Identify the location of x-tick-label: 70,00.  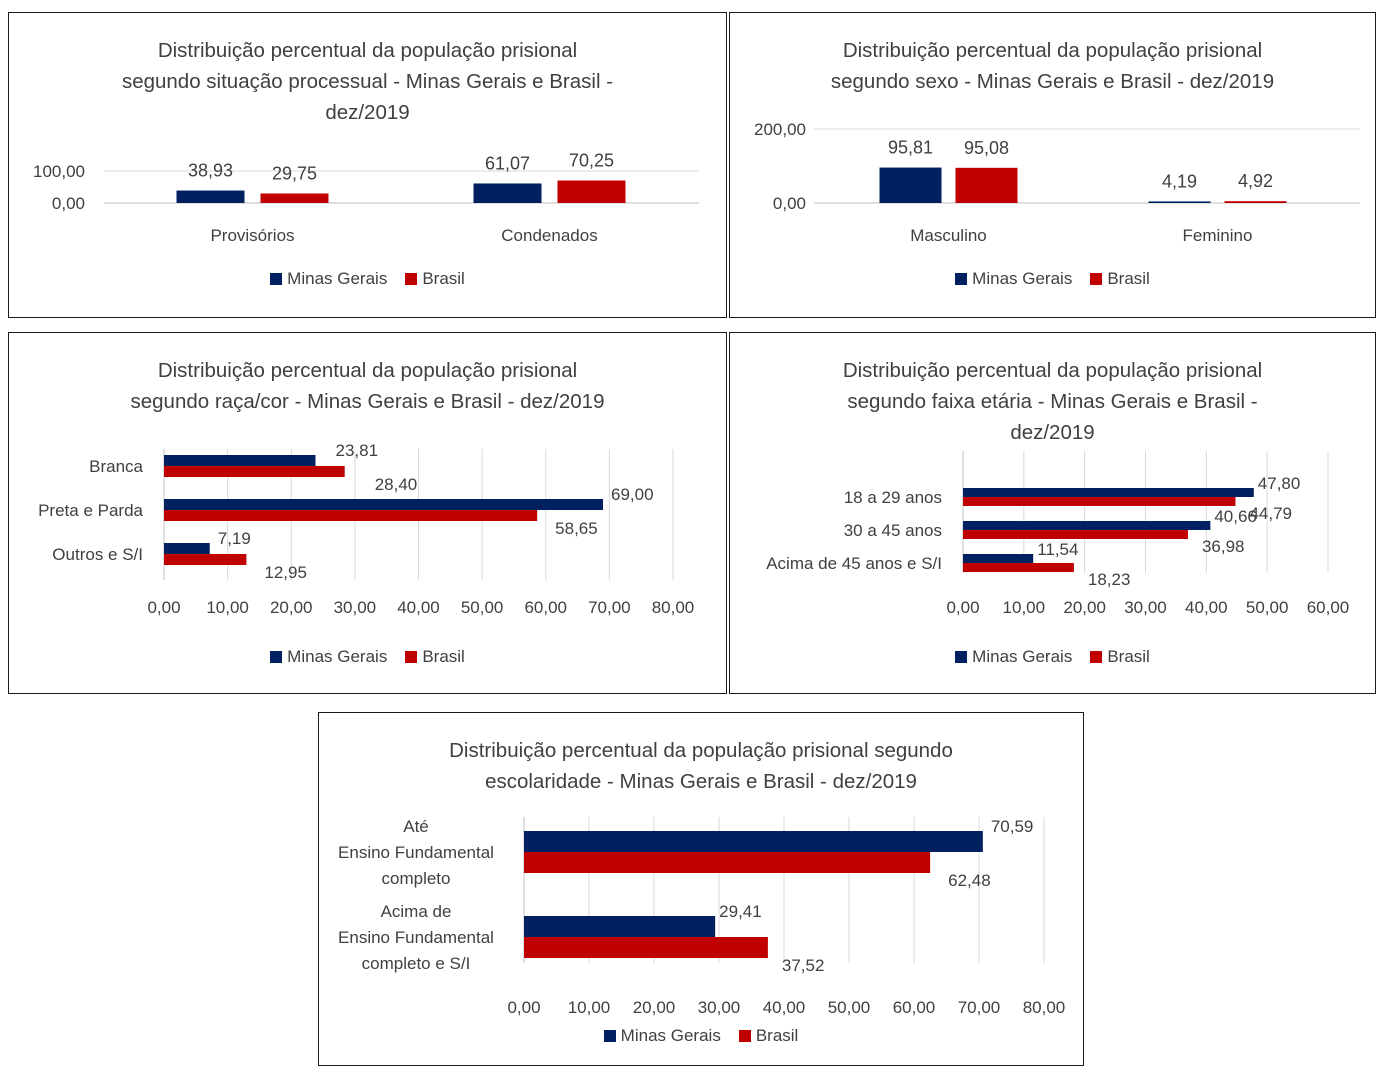
(609, 607).